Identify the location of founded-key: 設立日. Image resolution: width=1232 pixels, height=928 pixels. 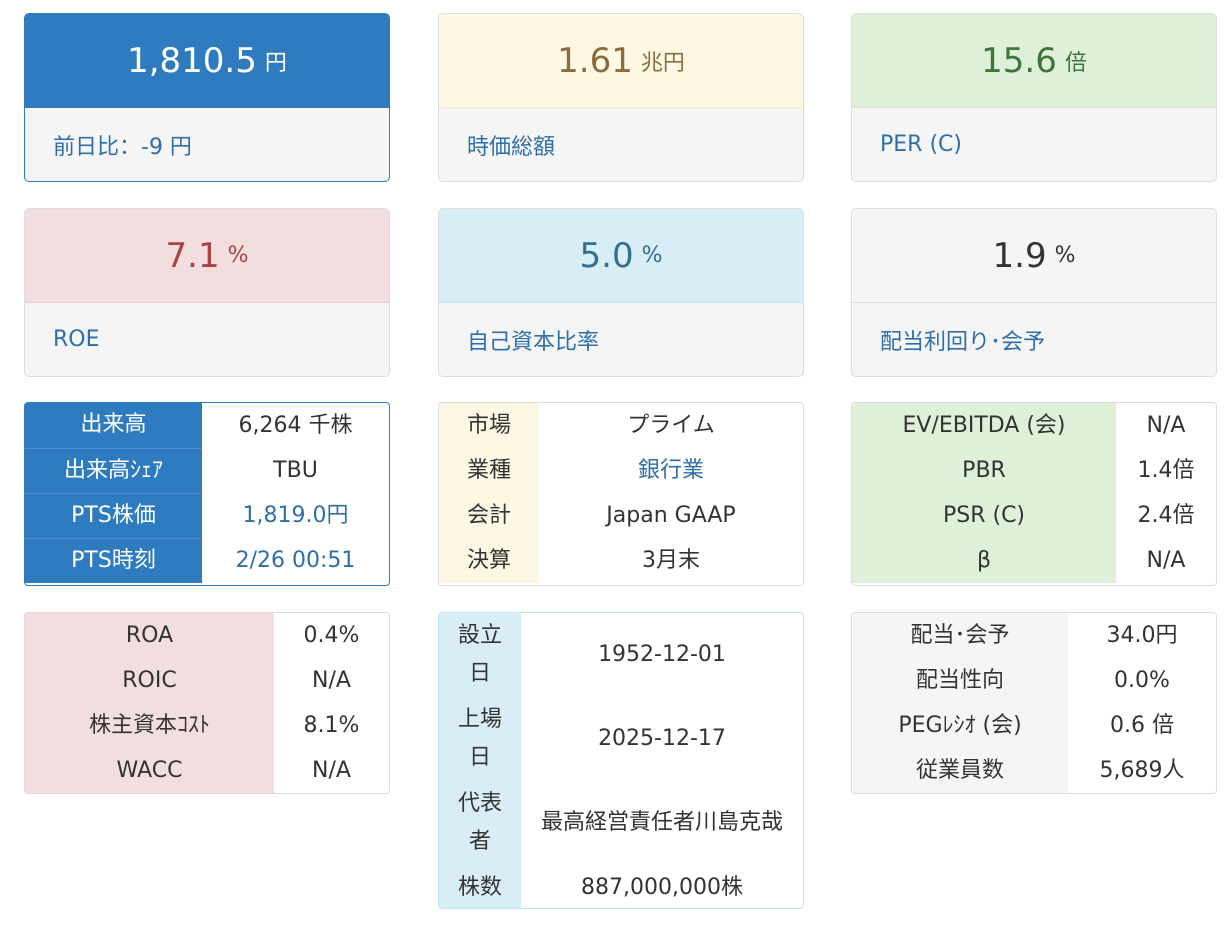
(480, 655).